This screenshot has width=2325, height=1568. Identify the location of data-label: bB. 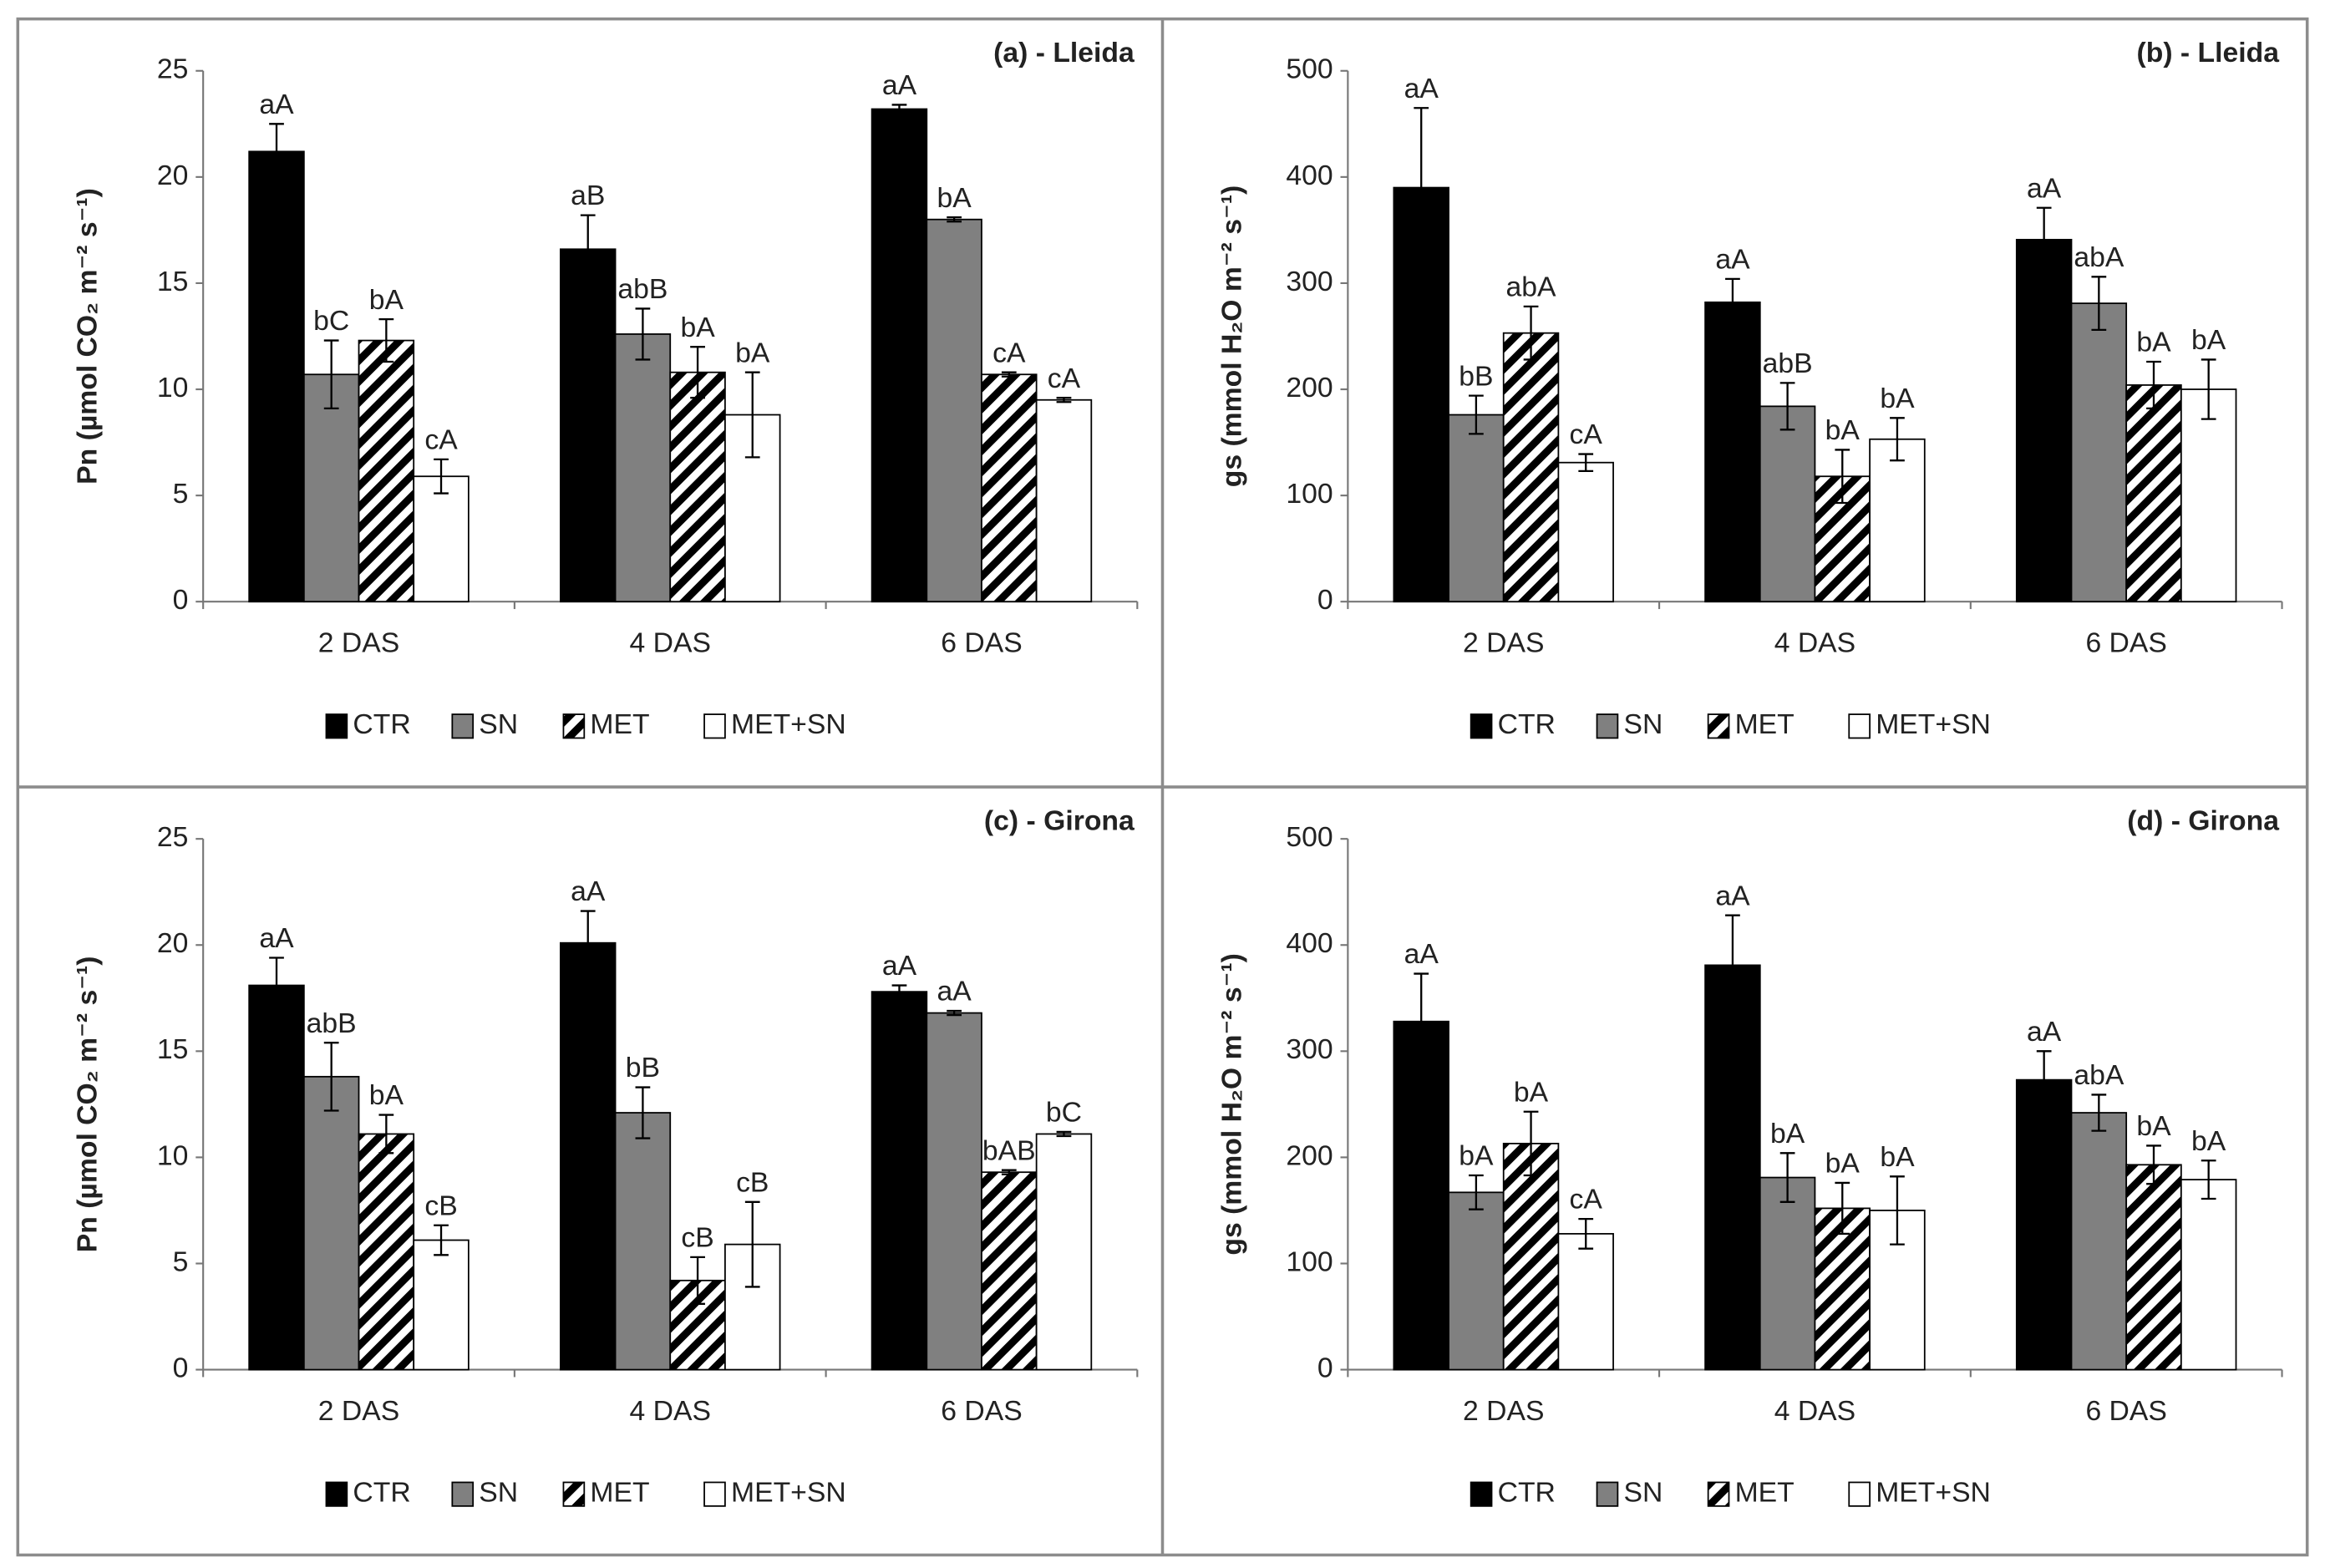
(1476, 376).